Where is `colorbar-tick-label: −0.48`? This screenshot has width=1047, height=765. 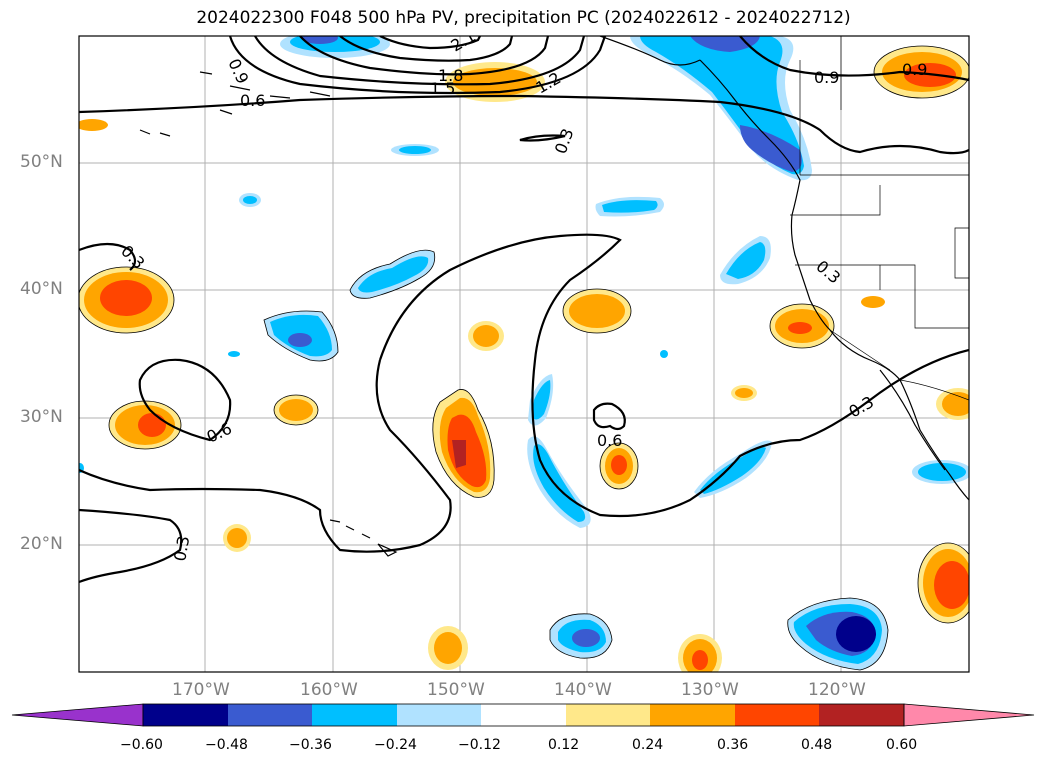 colorbar-tick-label: −0.48 is located at coordinates (226, 745).